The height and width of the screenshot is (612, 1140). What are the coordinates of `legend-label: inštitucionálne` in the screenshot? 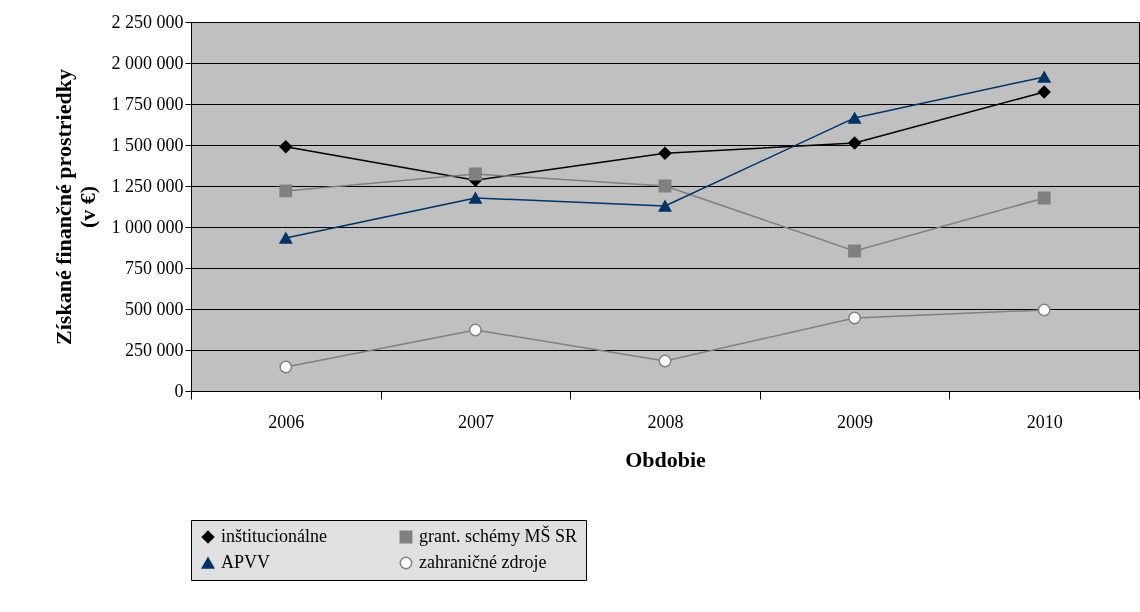 It's located at (274, 536).